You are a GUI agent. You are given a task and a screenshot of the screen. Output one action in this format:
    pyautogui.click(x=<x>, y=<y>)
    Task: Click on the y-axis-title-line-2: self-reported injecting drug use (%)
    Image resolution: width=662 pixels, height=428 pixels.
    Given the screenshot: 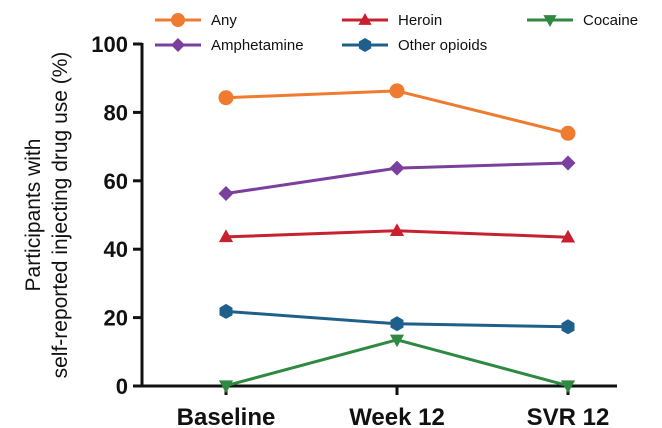 What is the action you would take?
    pyautogui.click(x=60, y=215)
    